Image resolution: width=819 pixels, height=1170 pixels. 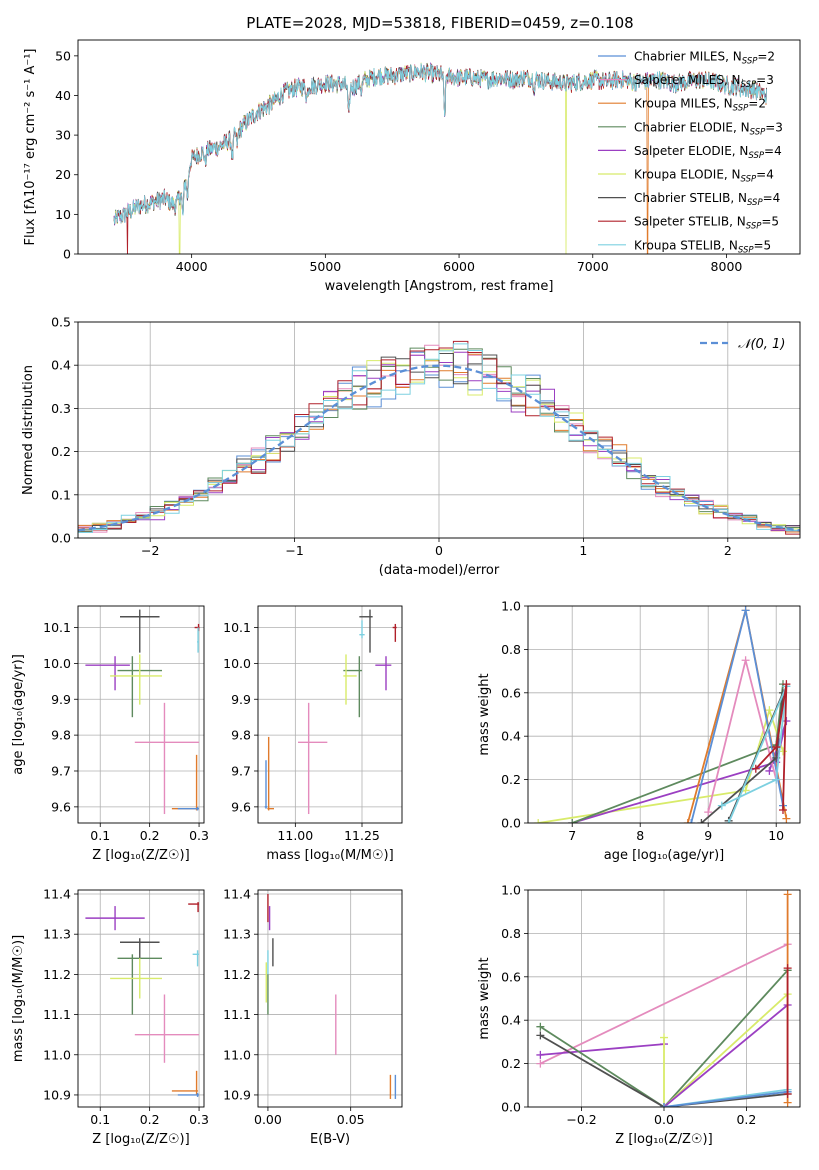 What do you see at coordinates (330, 1139) in the screenshot?
I see `x-axis-label: E(B-V)` at bounding box center [330, 1139].